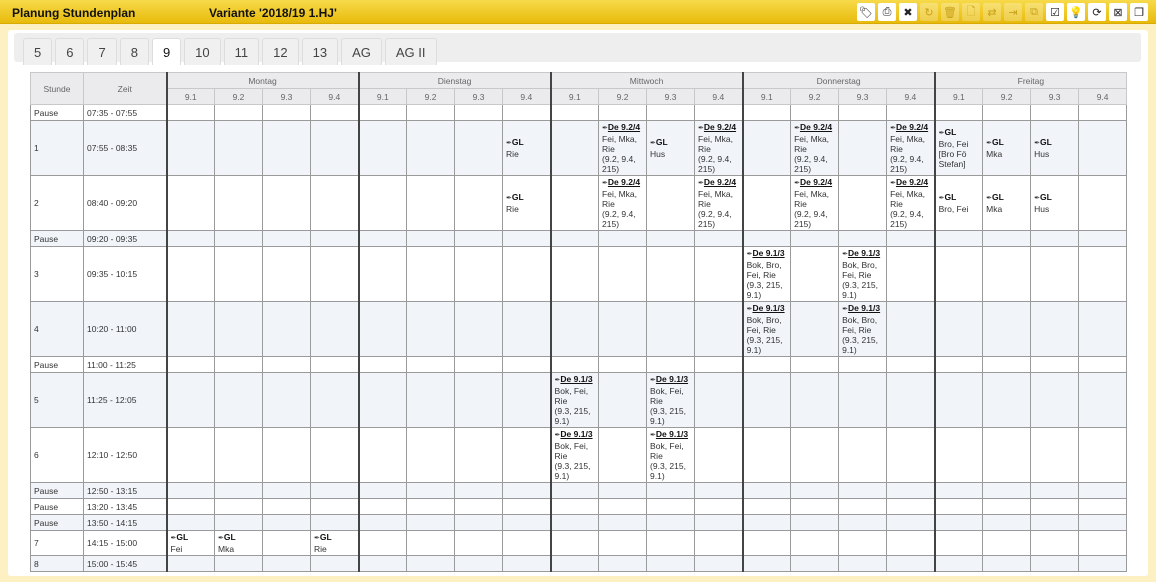 The width and height of the screenshot is (1156, 582). What do you see at coordinates (929, 12) in the screenshot?
I see `refresh-button: ↻` at bounding box center [929, 12].